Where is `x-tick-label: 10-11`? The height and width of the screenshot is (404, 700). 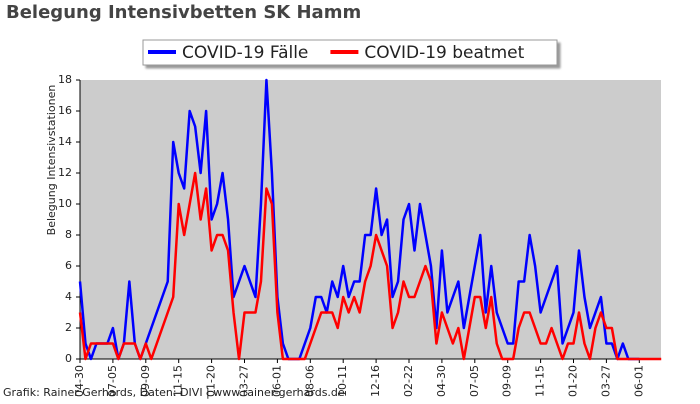
x-tick-label: 10-11 is located at coordinates (342, 381).